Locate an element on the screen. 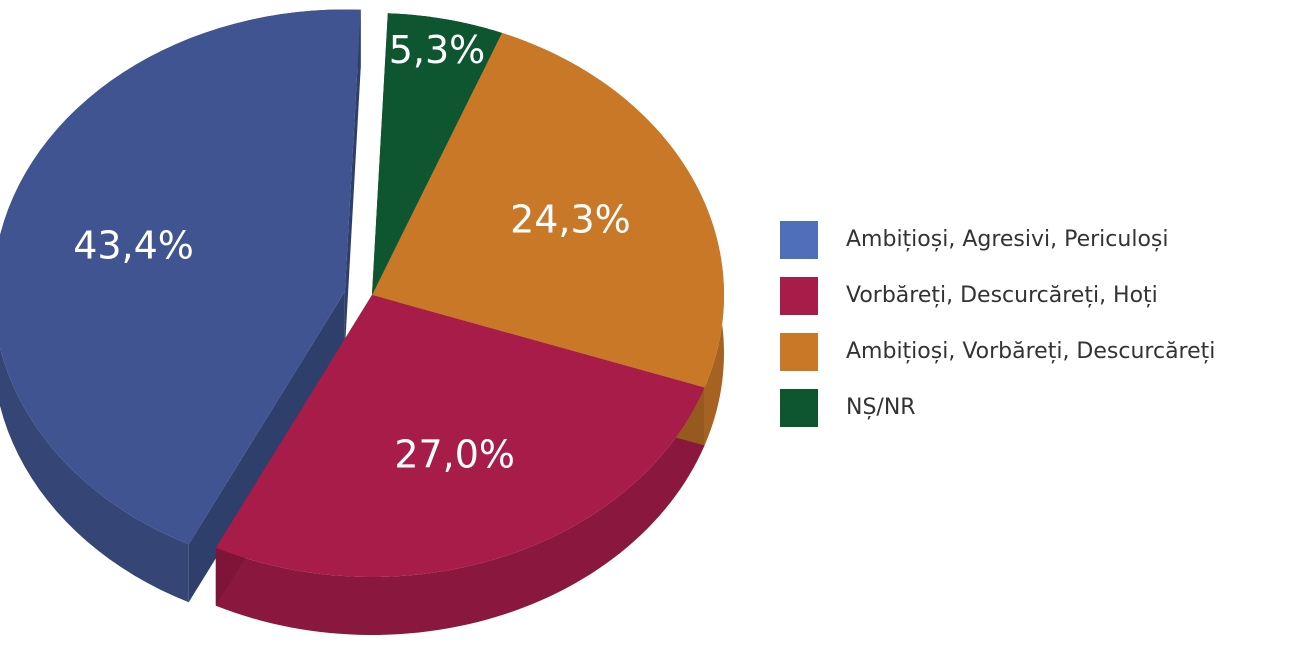  legend-label: NȘ/NR is located at coordinates (881, 407).